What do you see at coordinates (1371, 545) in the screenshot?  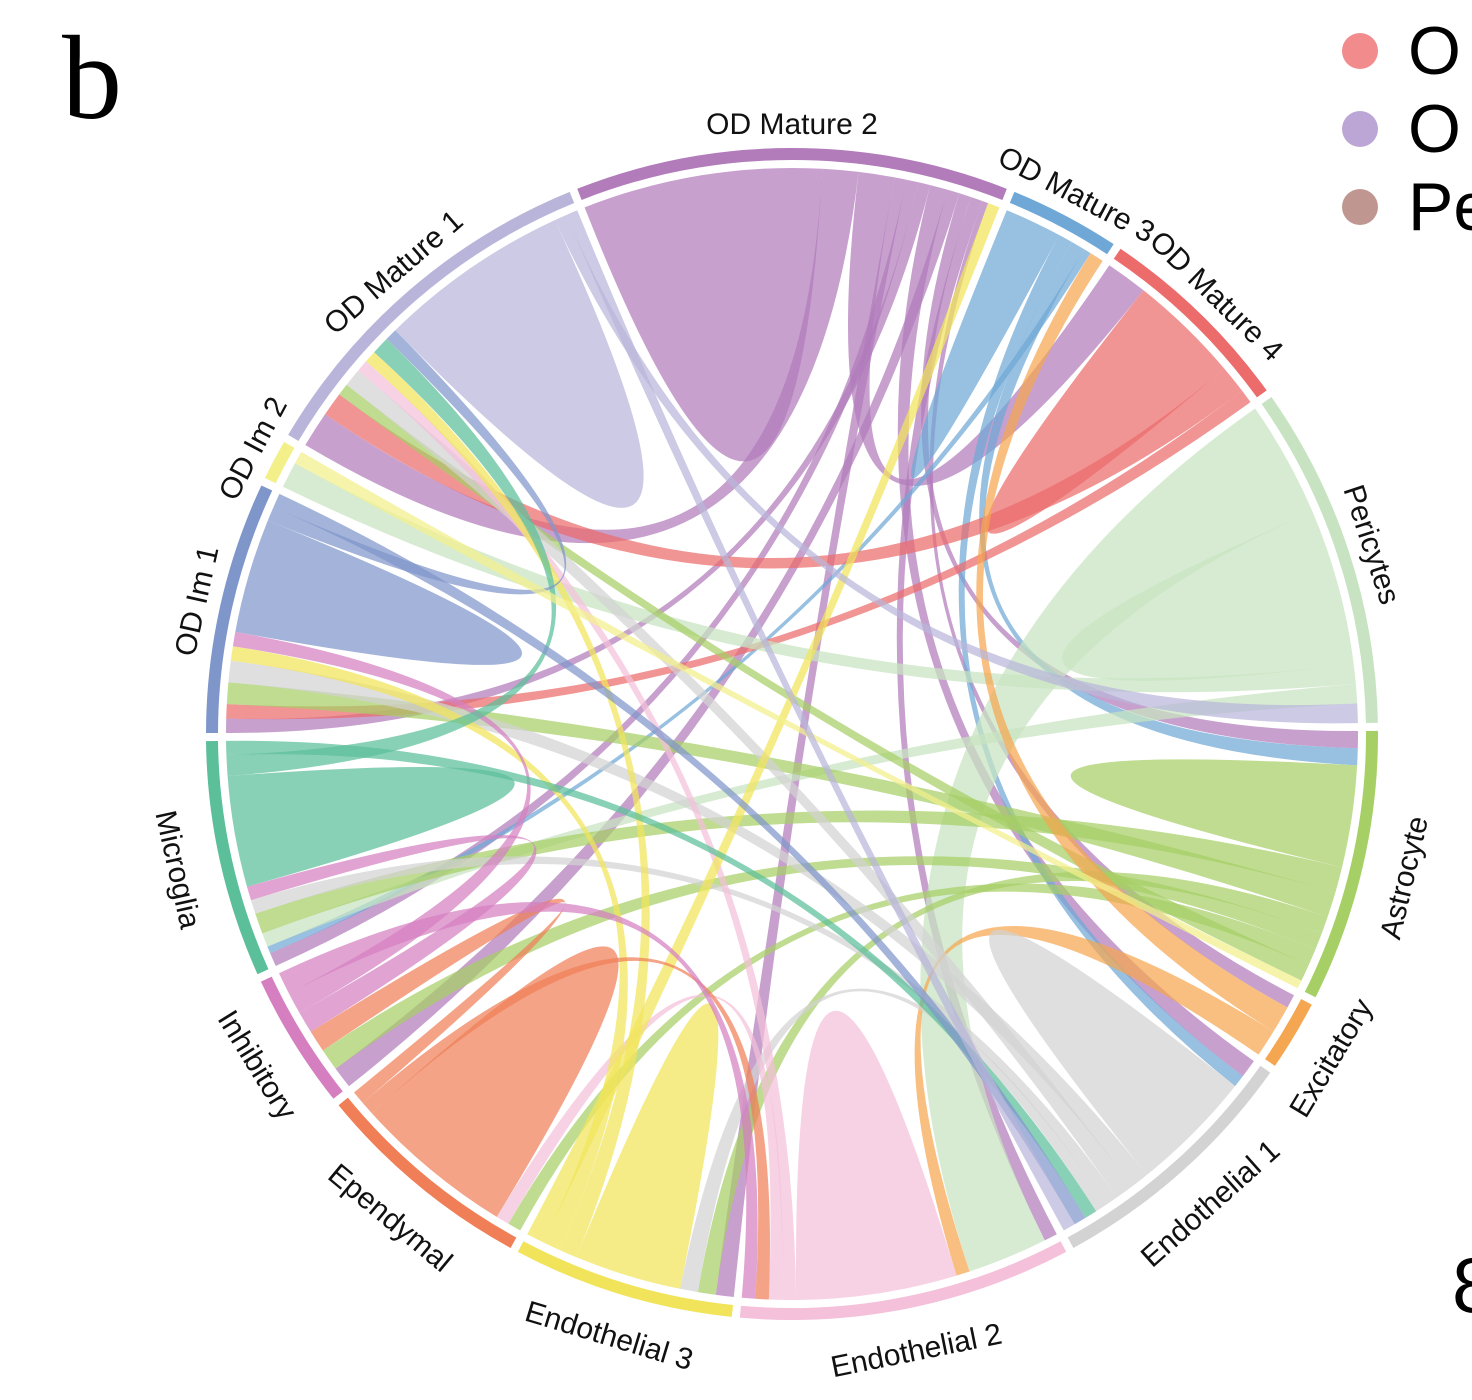 I see `segment-label: Pericytes` at bounding box center [1371, 545].